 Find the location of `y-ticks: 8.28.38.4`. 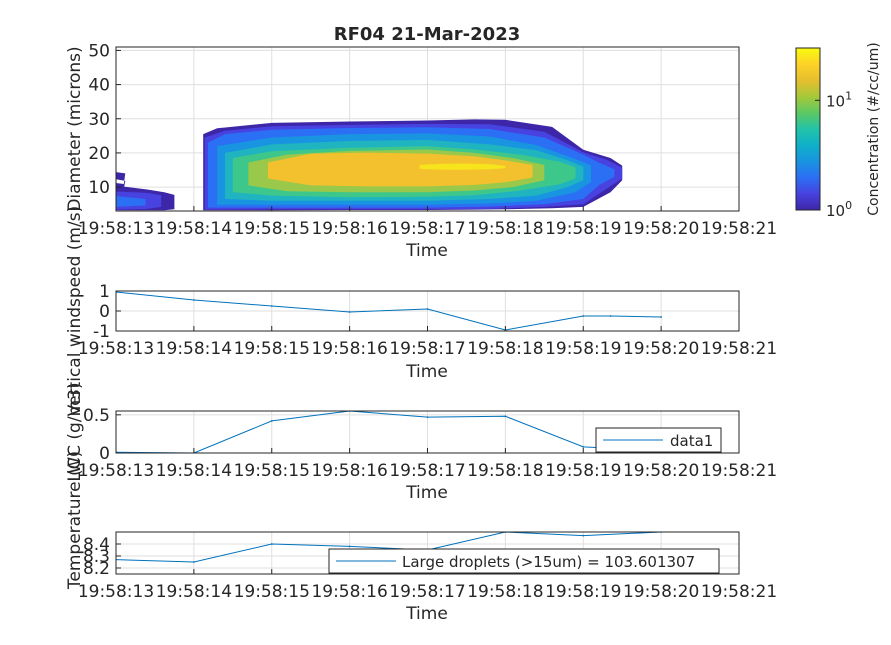

y-ticks: 8.28.38.4 is located at coordinates (102, 557).